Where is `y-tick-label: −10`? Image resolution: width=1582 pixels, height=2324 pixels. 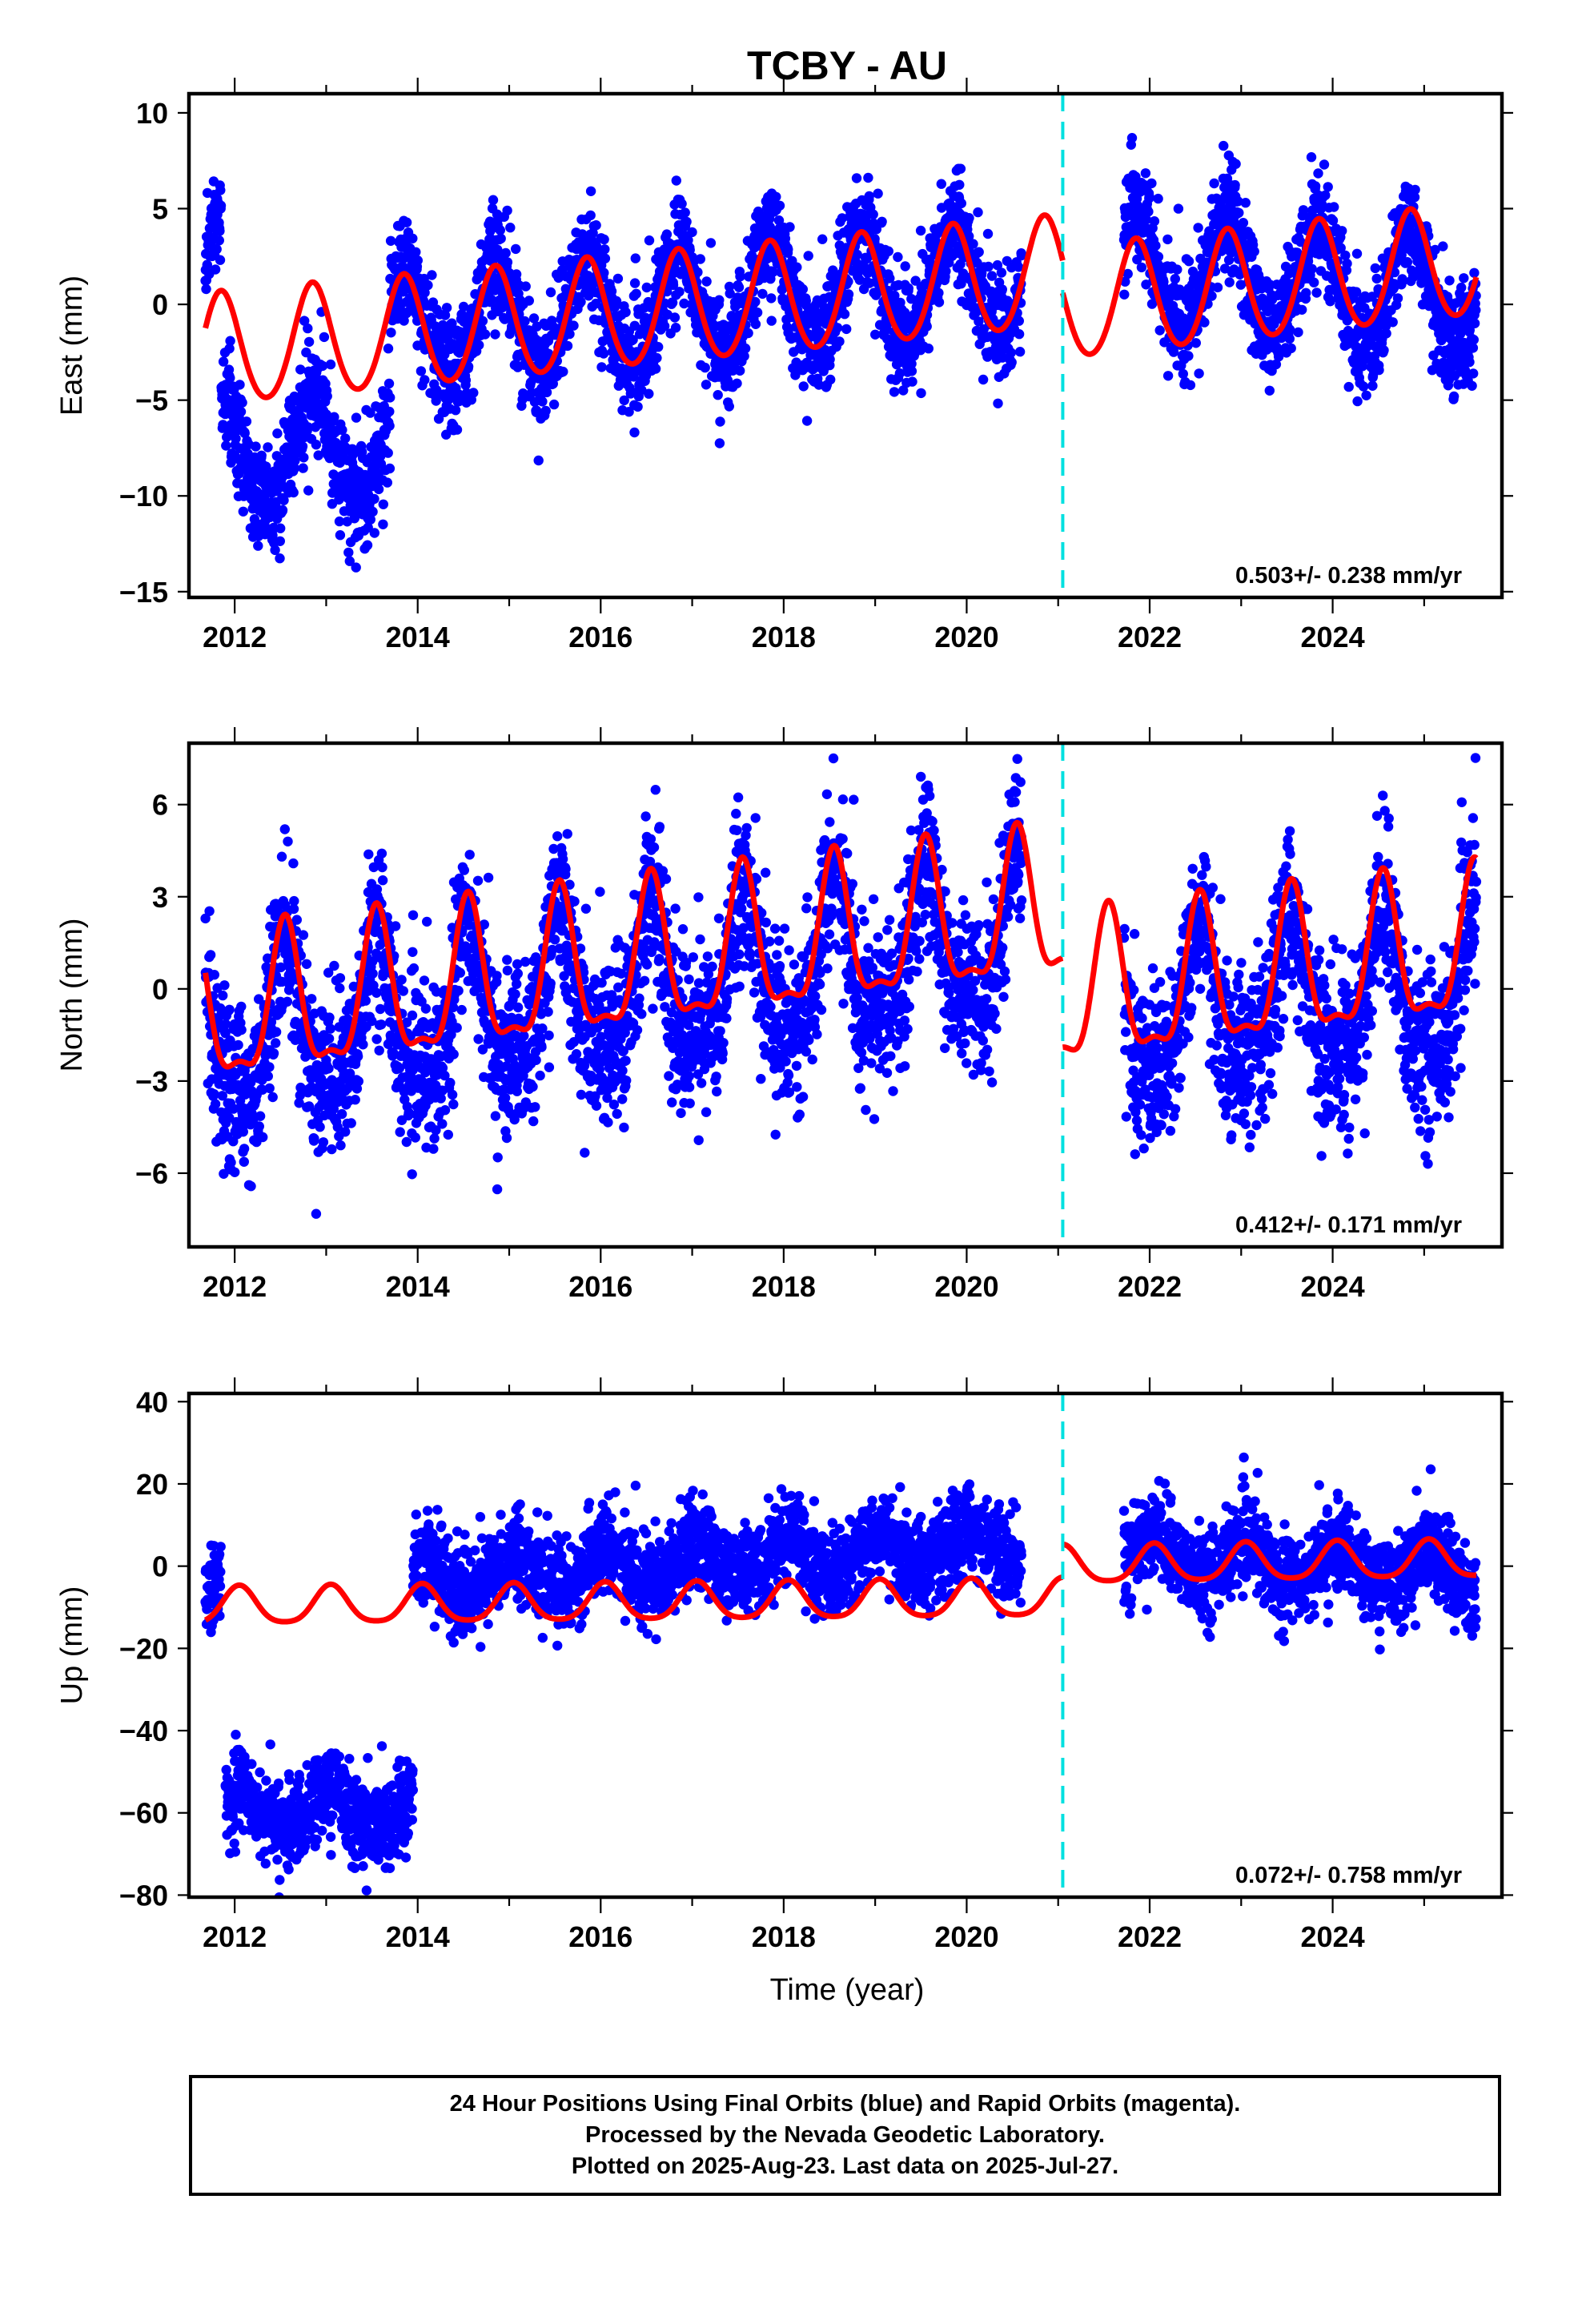 y-tick-label: −10 is located at coordinates (144, 497).